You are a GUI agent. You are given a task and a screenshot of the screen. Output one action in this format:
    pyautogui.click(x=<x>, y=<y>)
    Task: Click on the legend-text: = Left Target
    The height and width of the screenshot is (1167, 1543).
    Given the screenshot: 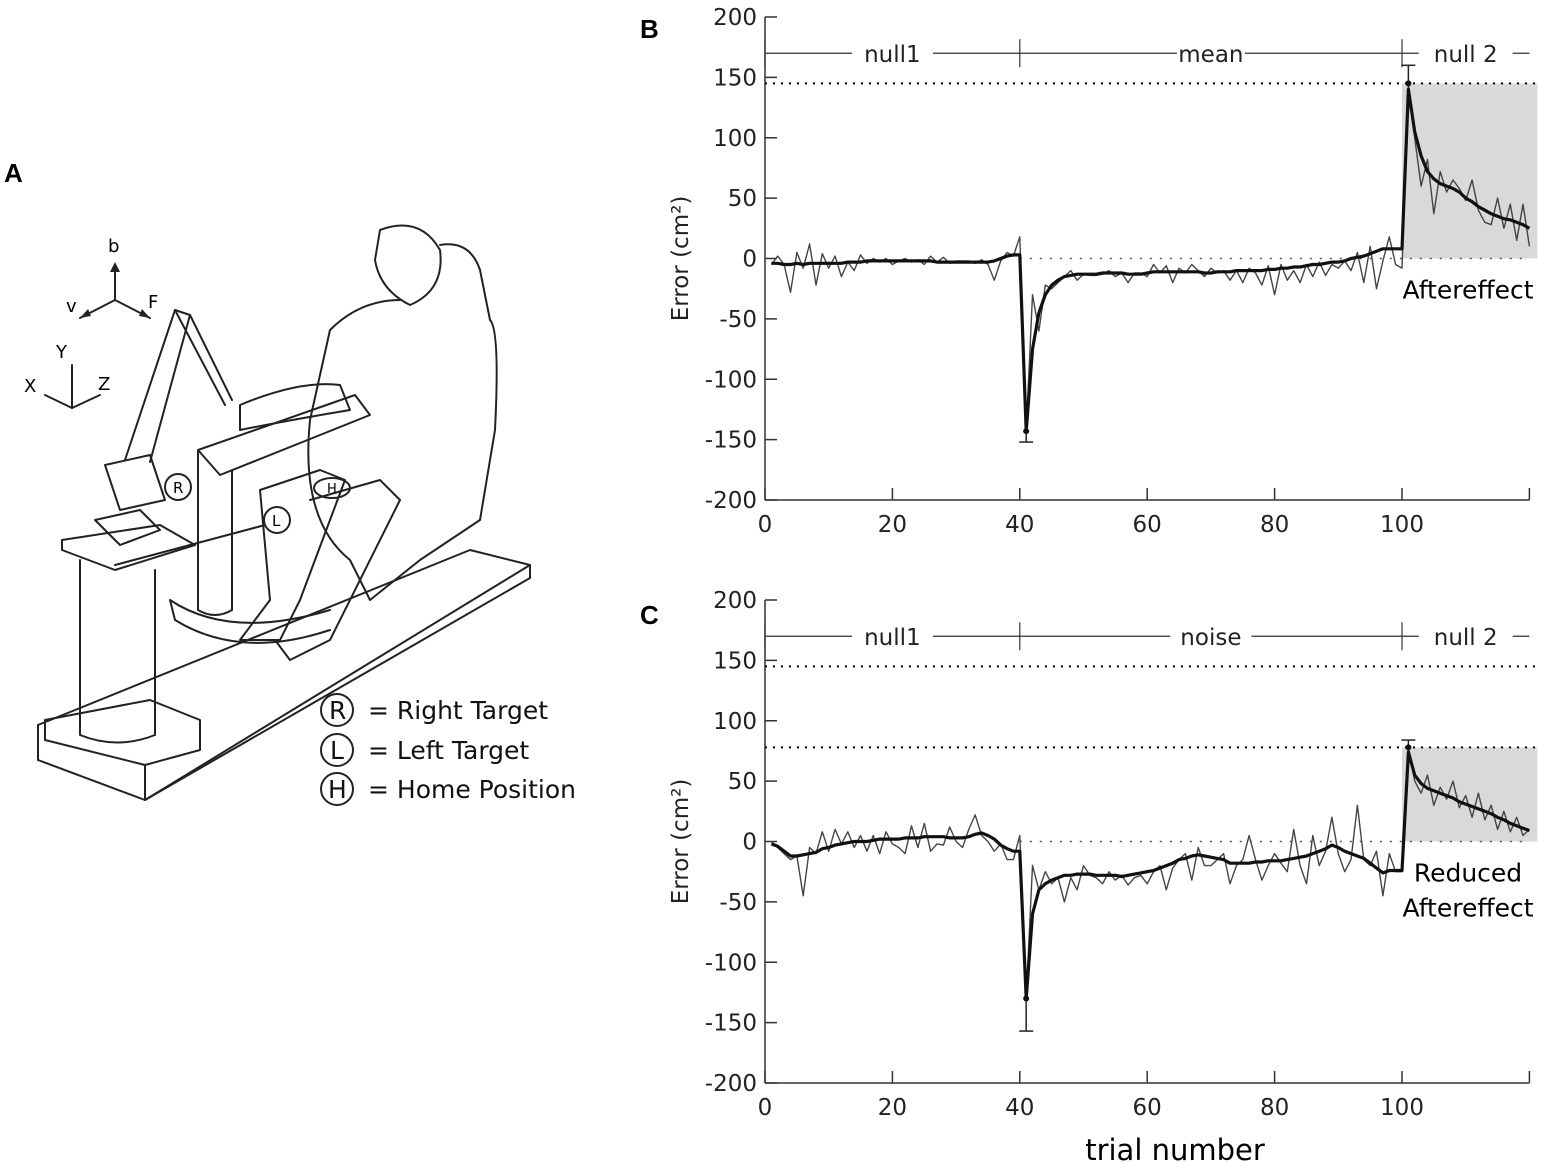 What is the action you would take?
    pyautogui.click(x=448, y=750)
    